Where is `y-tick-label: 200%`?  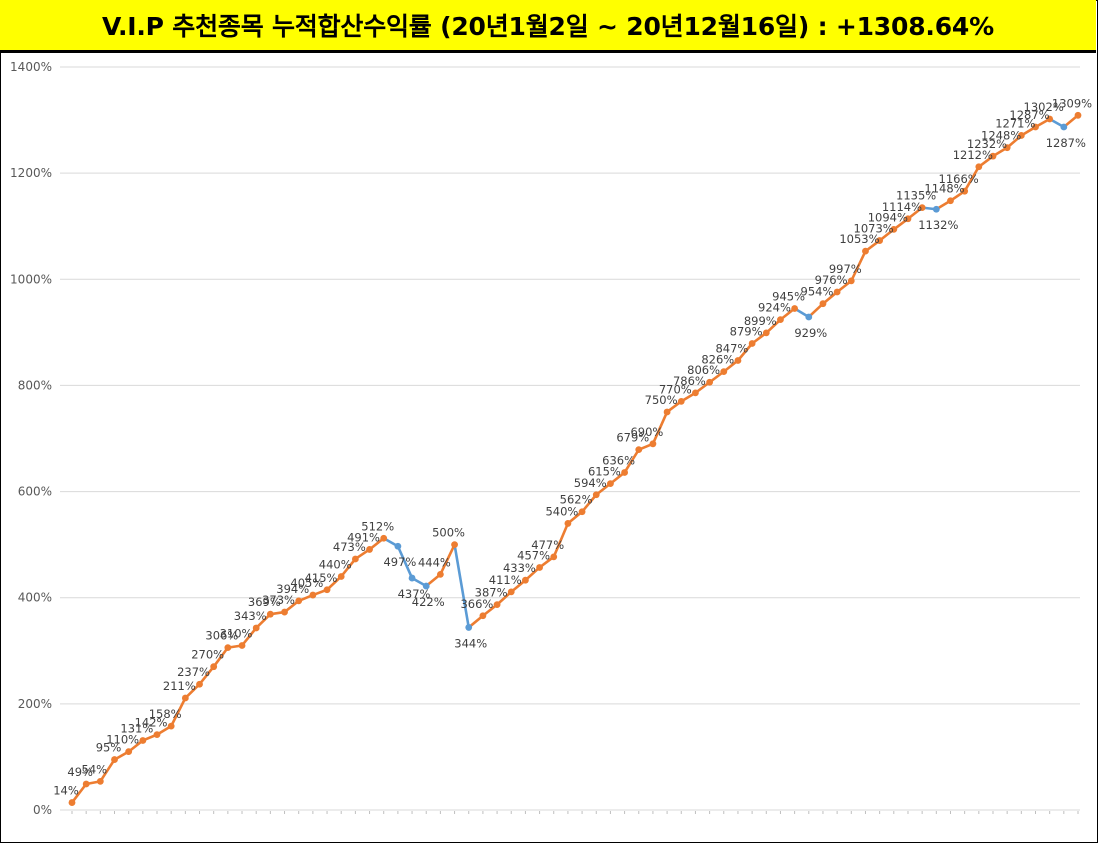
y-tick-label: 200% is located at coordinates (35, 704).